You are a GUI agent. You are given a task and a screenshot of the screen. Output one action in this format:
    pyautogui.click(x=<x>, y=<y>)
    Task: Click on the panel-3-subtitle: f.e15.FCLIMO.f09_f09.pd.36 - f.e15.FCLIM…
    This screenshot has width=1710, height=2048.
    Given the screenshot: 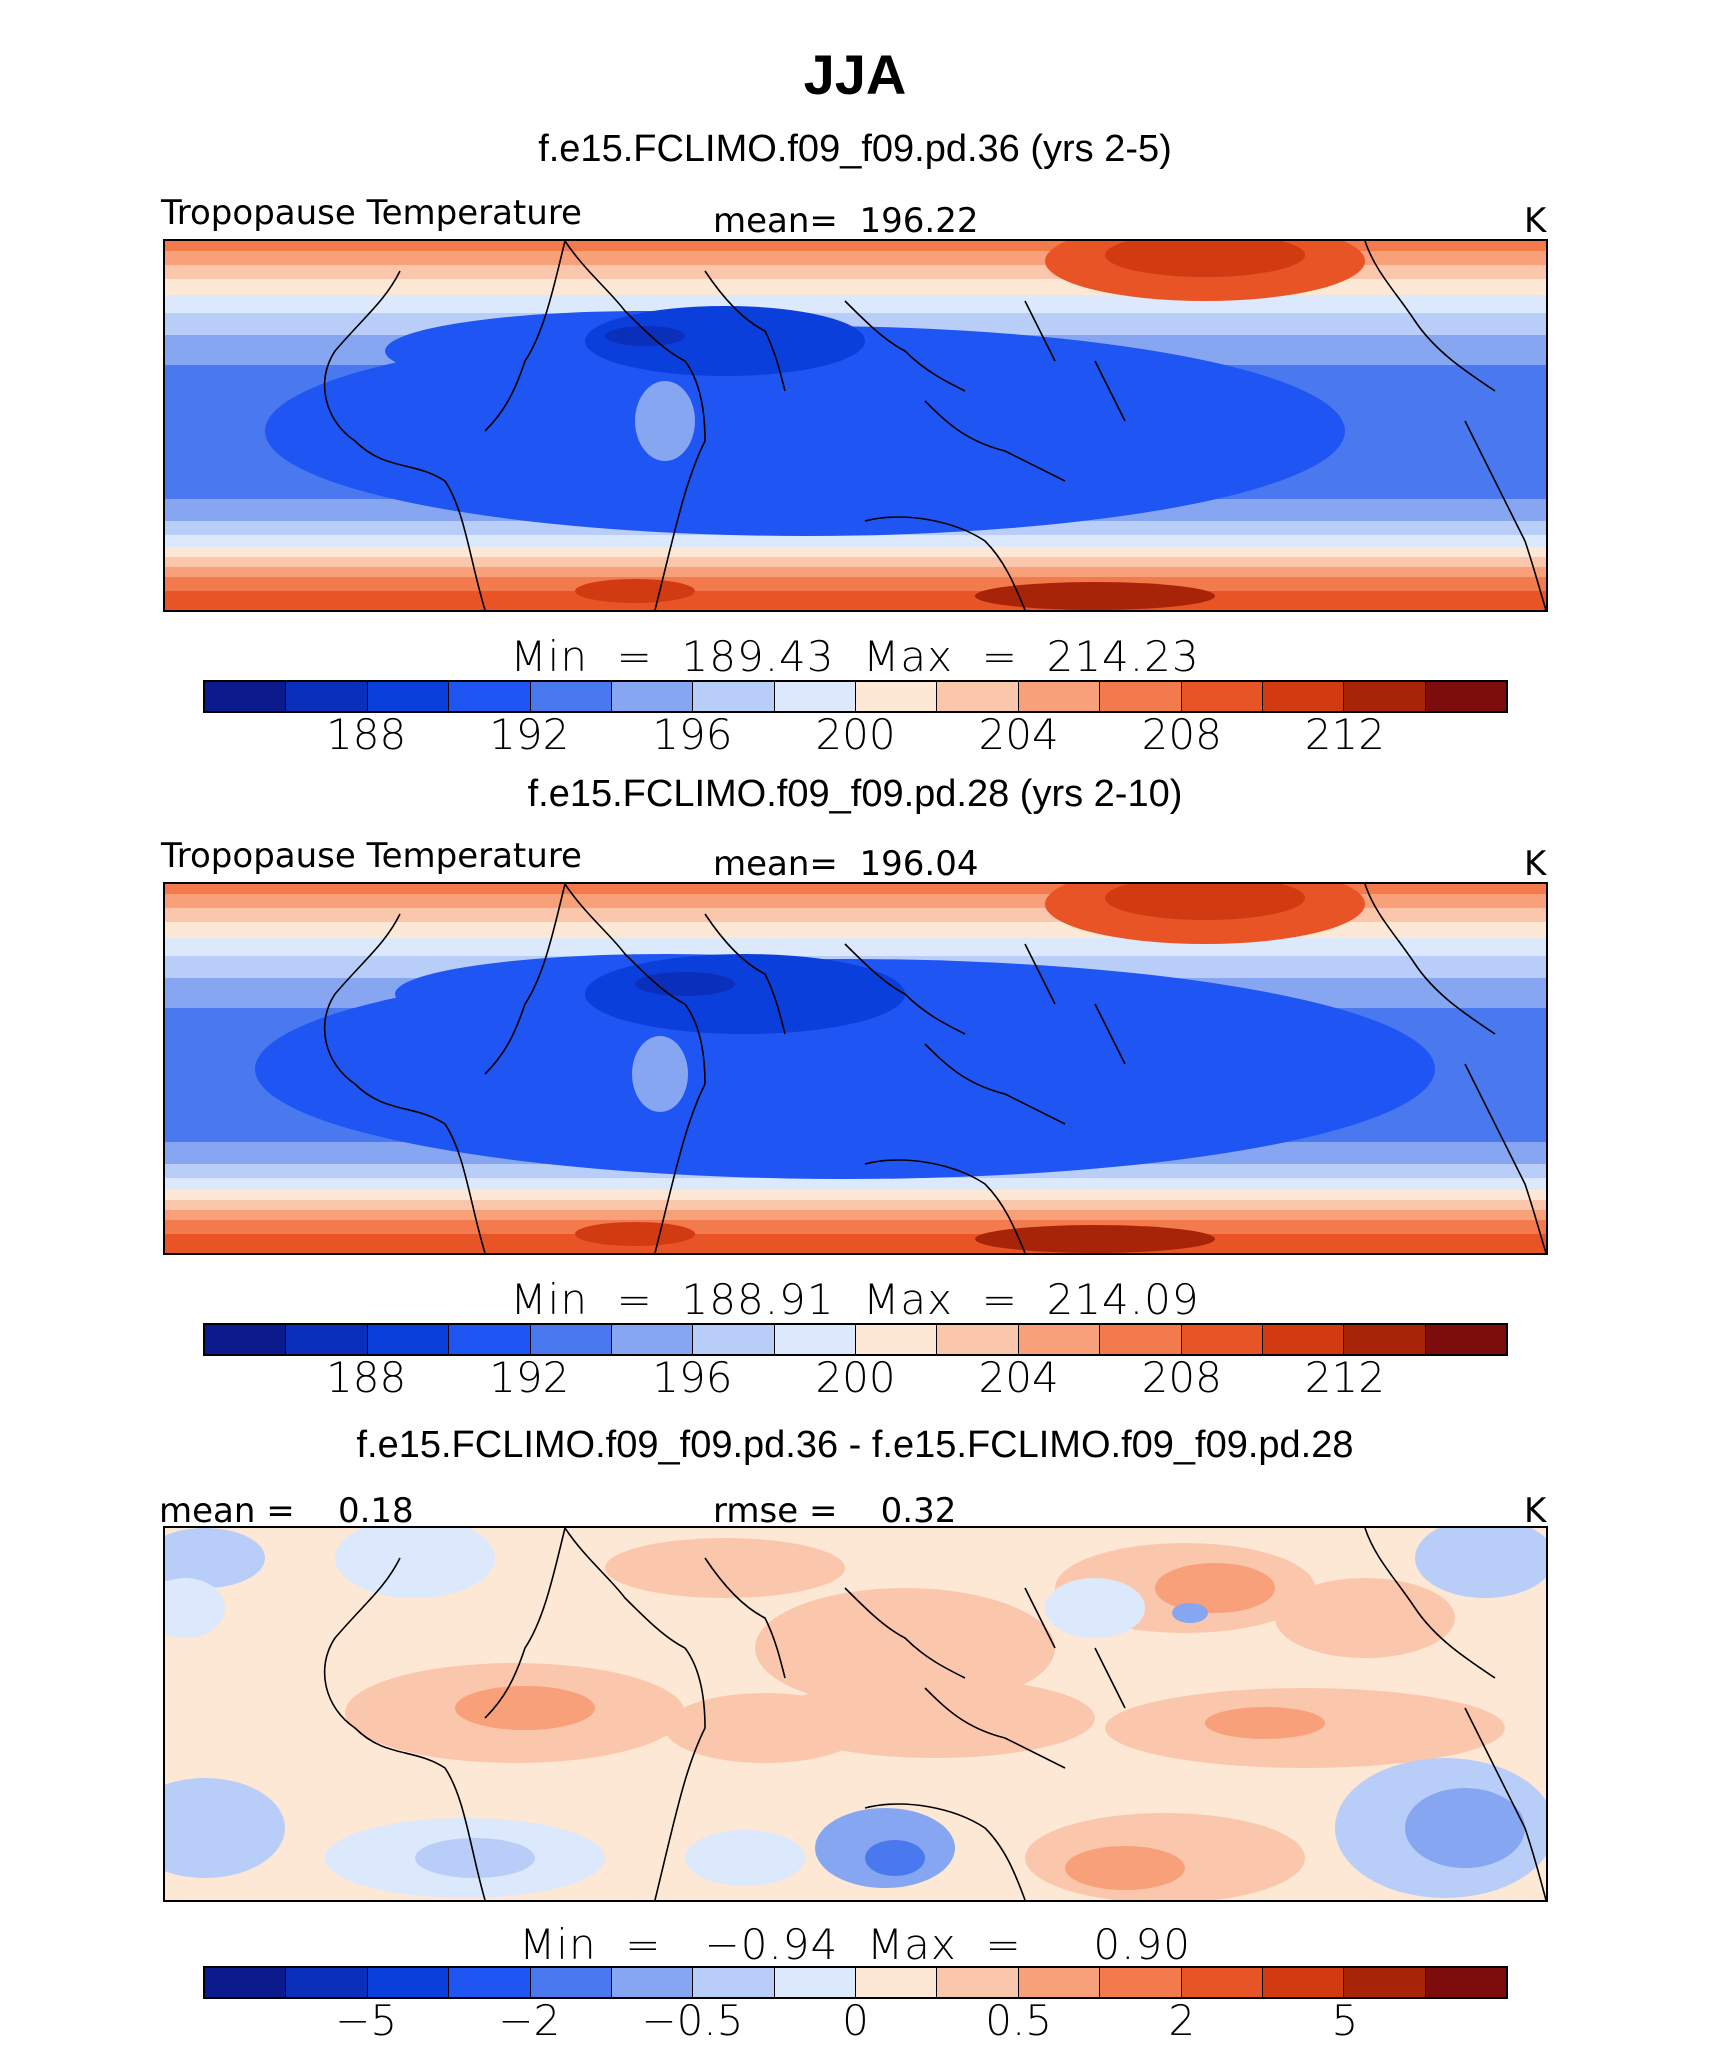 What is the action you would take?
    pyautogui.click(x=855, y=1445)
    